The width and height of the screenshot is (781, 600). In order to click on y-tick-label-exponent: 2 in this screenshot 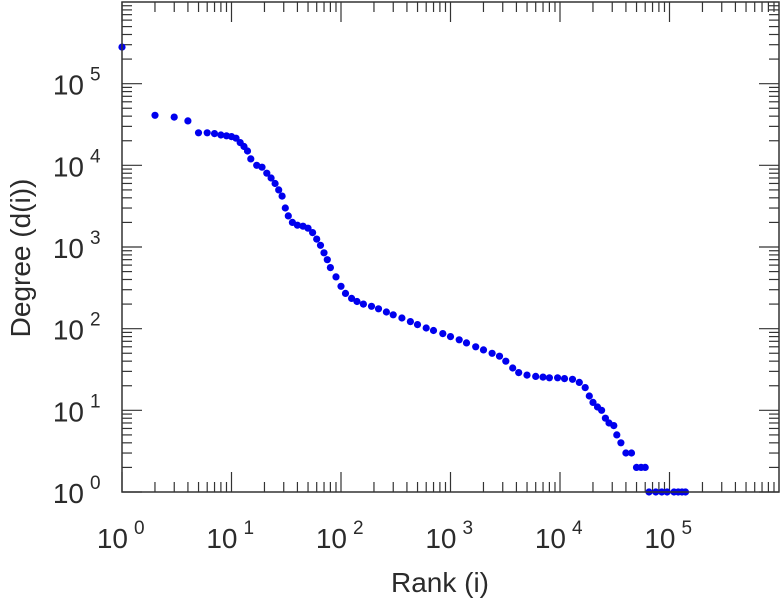, I will do `click(95, 320)`.